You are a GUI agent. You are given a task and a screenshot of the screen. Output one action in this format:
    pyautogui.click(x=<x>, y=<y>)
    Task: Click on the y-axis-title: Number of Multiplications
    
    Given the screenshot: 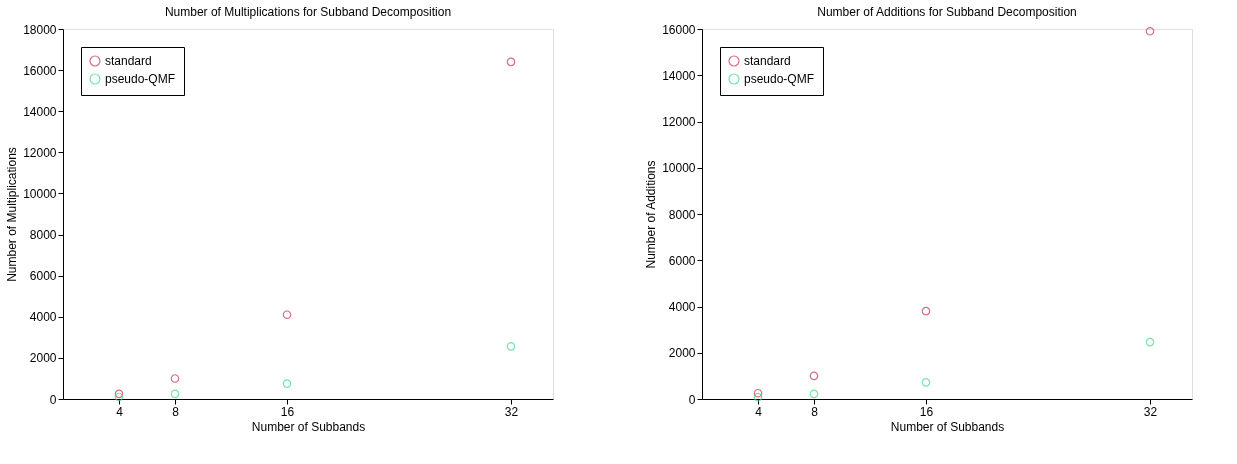 What is the action you would take?
    pyautogui.click(x=12, y=214)
    